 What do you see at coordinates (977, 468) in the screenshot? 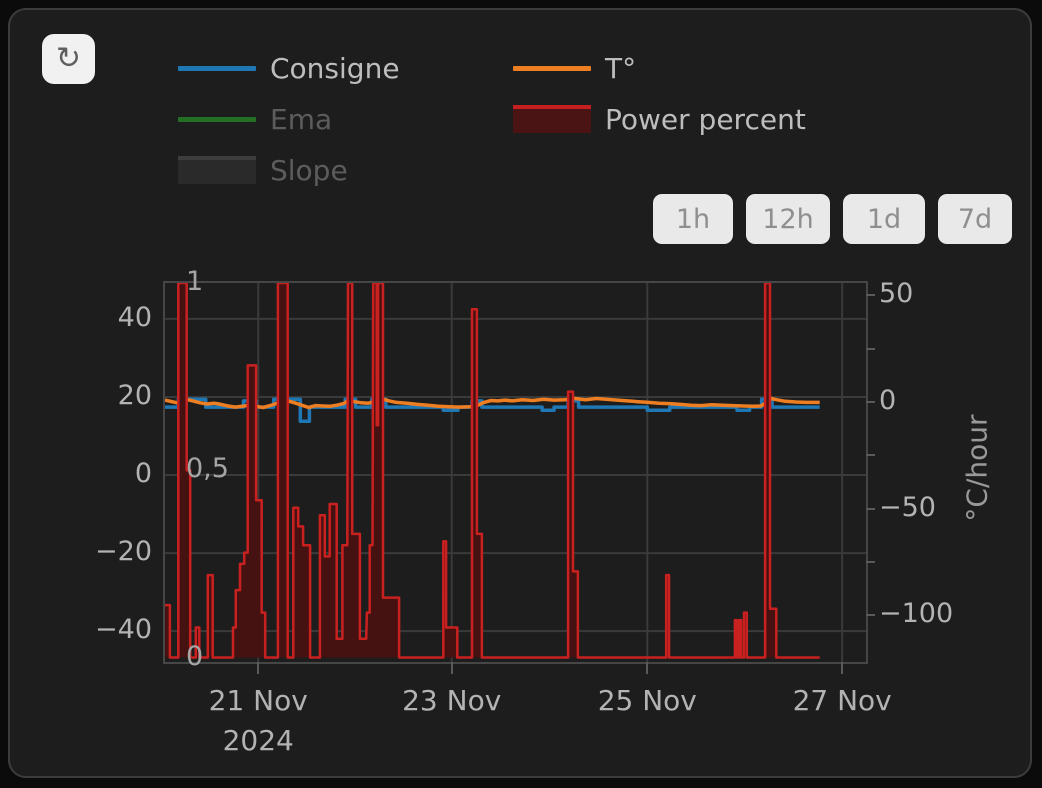
I see `right-axis-title: °C/hour` at bounding box center [977, 468].